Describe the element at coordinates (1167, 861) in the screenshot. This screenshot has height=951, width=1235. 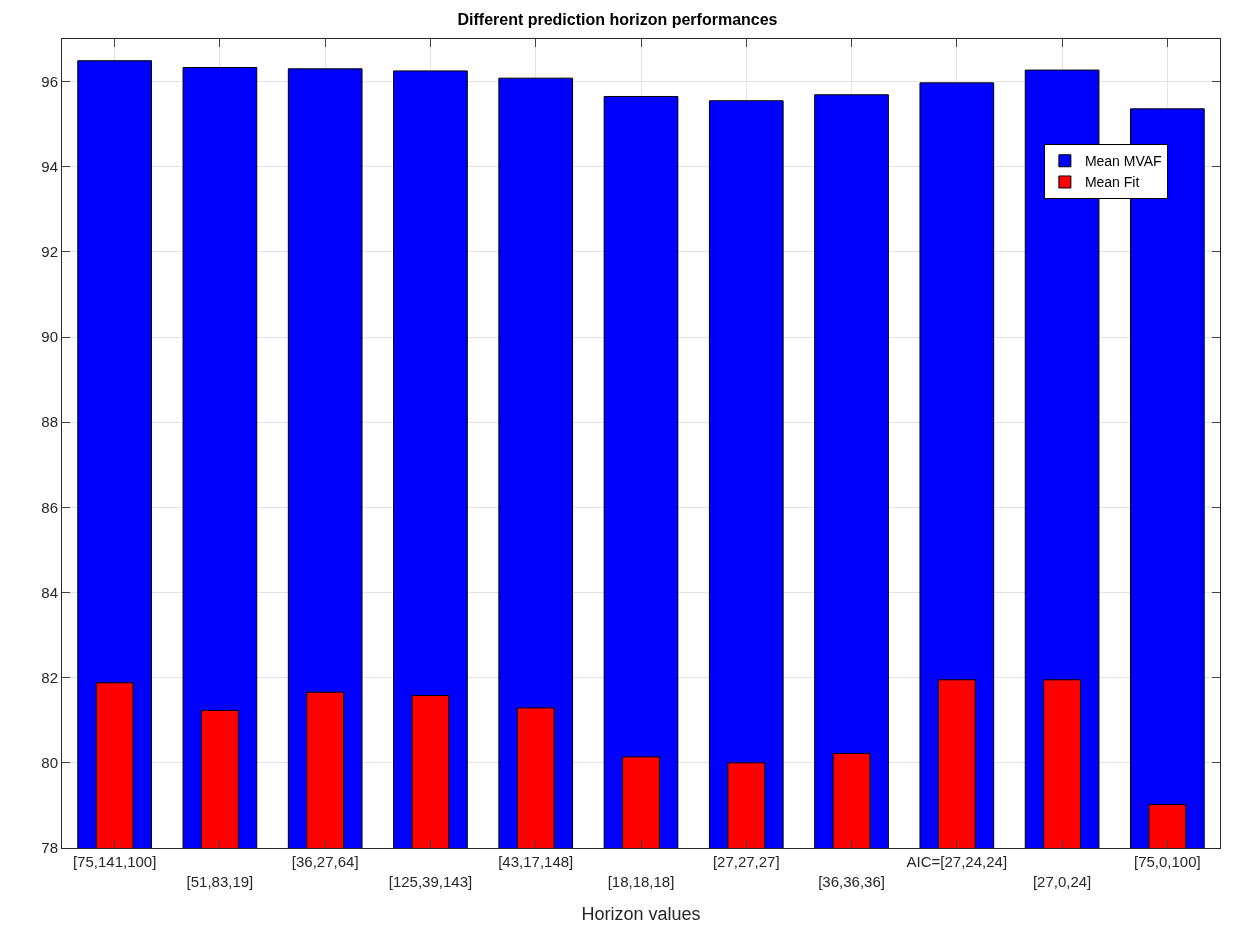
I see `x-tick-label: [75,0,100]` at that location.